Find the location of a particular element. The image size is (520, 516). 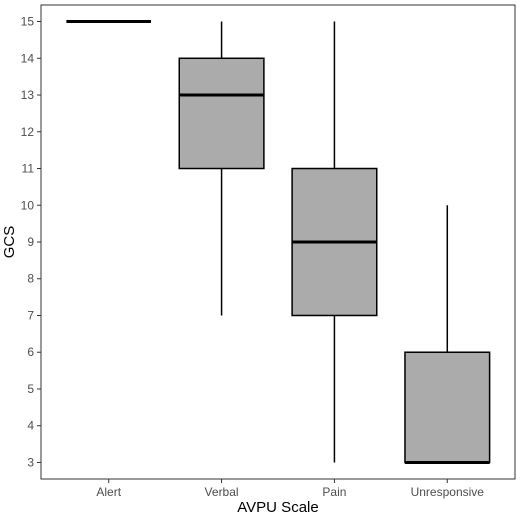

y-tick-label: 14 is located at coordinates (28, 58).